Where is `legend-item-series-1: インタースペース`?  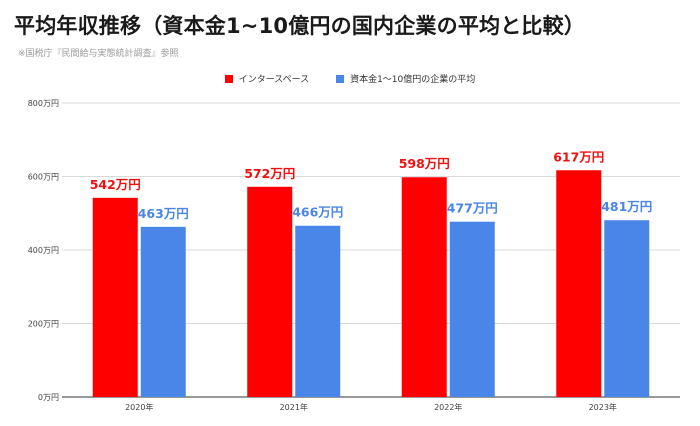 legend-item-series-1: インタースペース is located at coordinates (267, 78).